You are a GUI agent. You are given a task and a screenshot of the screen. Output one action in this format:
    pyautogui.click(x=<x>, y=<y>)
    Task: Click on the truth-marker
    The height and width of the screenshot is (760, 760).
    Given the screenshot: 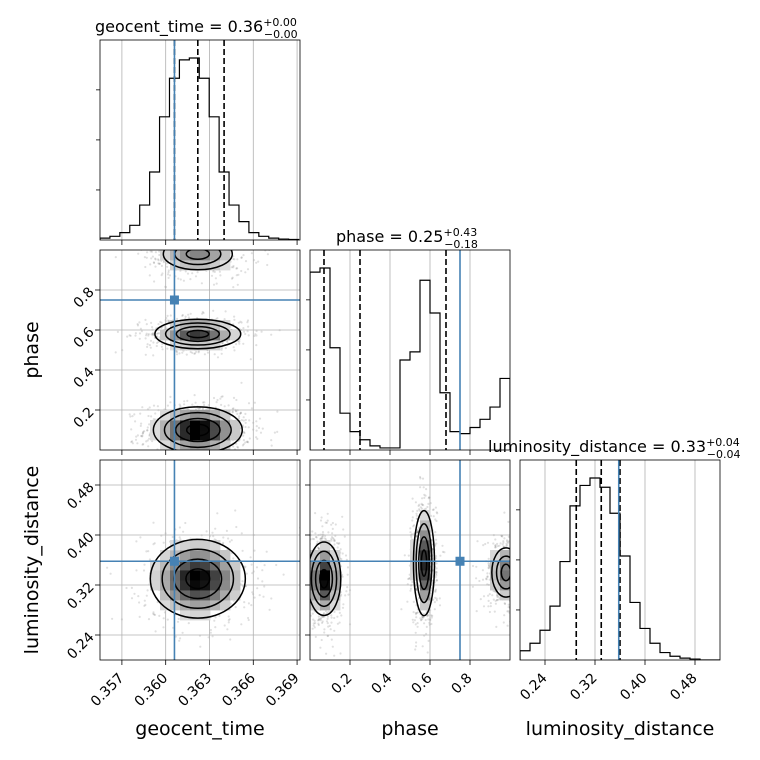 What is the action you would take?
    pyautogui.click(x=174, y=300)
    